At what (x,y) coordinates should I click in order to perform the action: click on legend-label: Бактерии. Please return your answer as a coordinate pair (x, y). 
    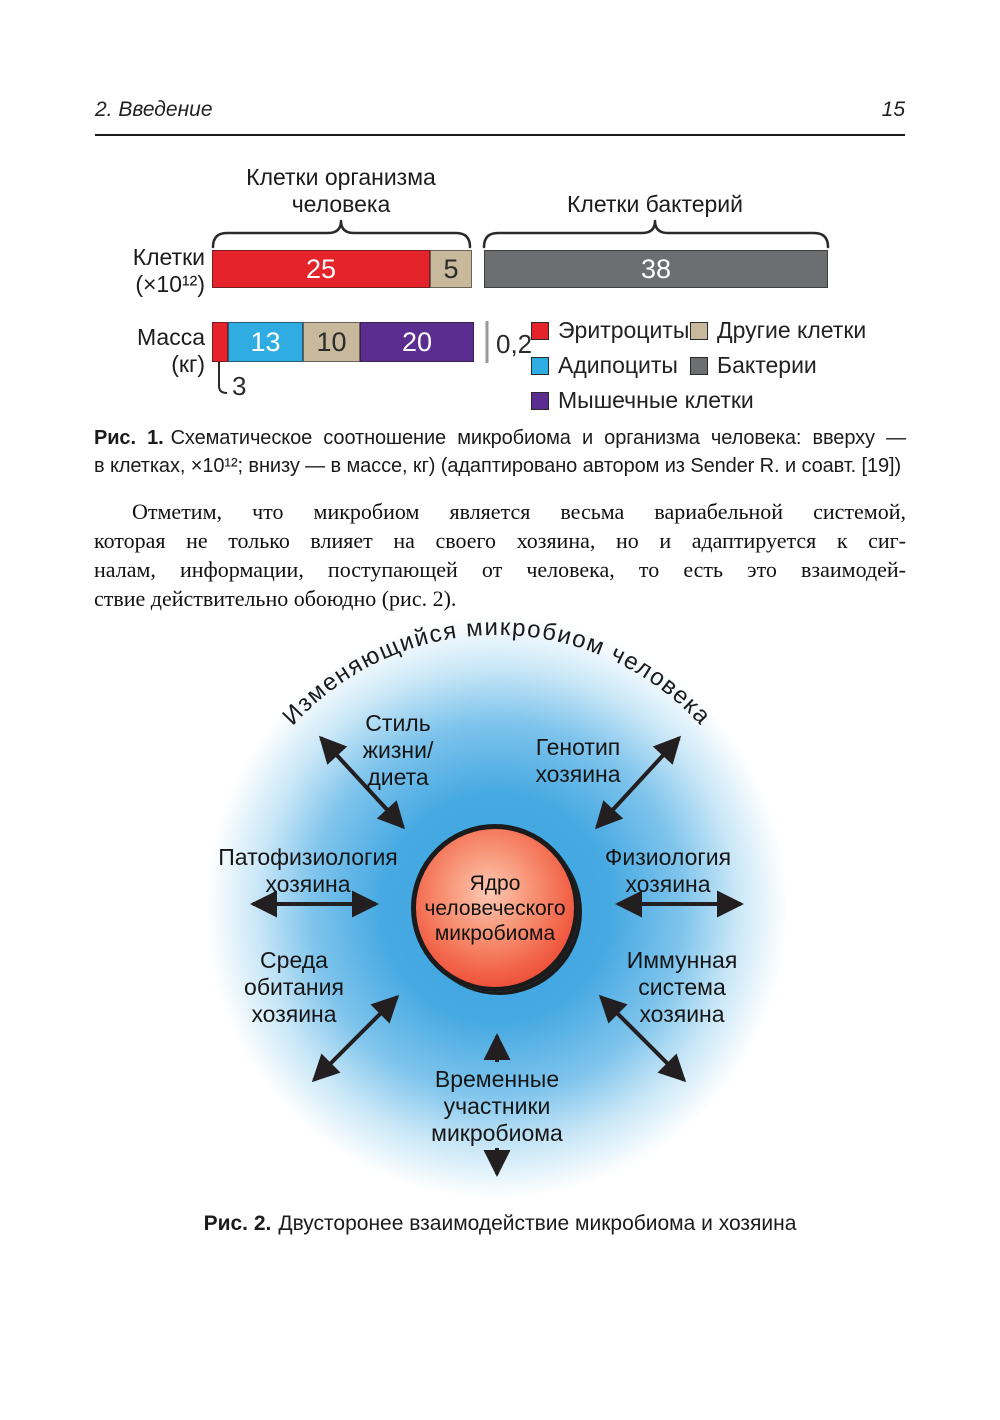
    Looking at the image, I should click on (767, 365).